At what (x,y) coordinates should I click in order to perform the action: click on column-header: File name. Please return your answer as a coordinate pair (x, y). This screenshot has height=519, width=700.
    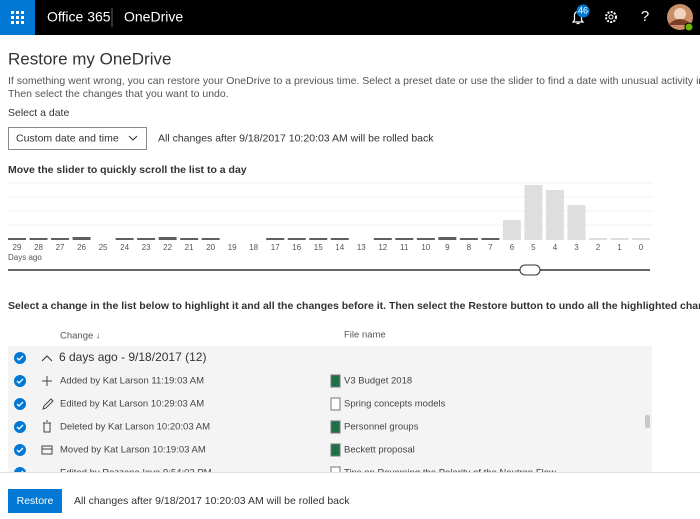
    Looking at the image, I should click on (365, 335).